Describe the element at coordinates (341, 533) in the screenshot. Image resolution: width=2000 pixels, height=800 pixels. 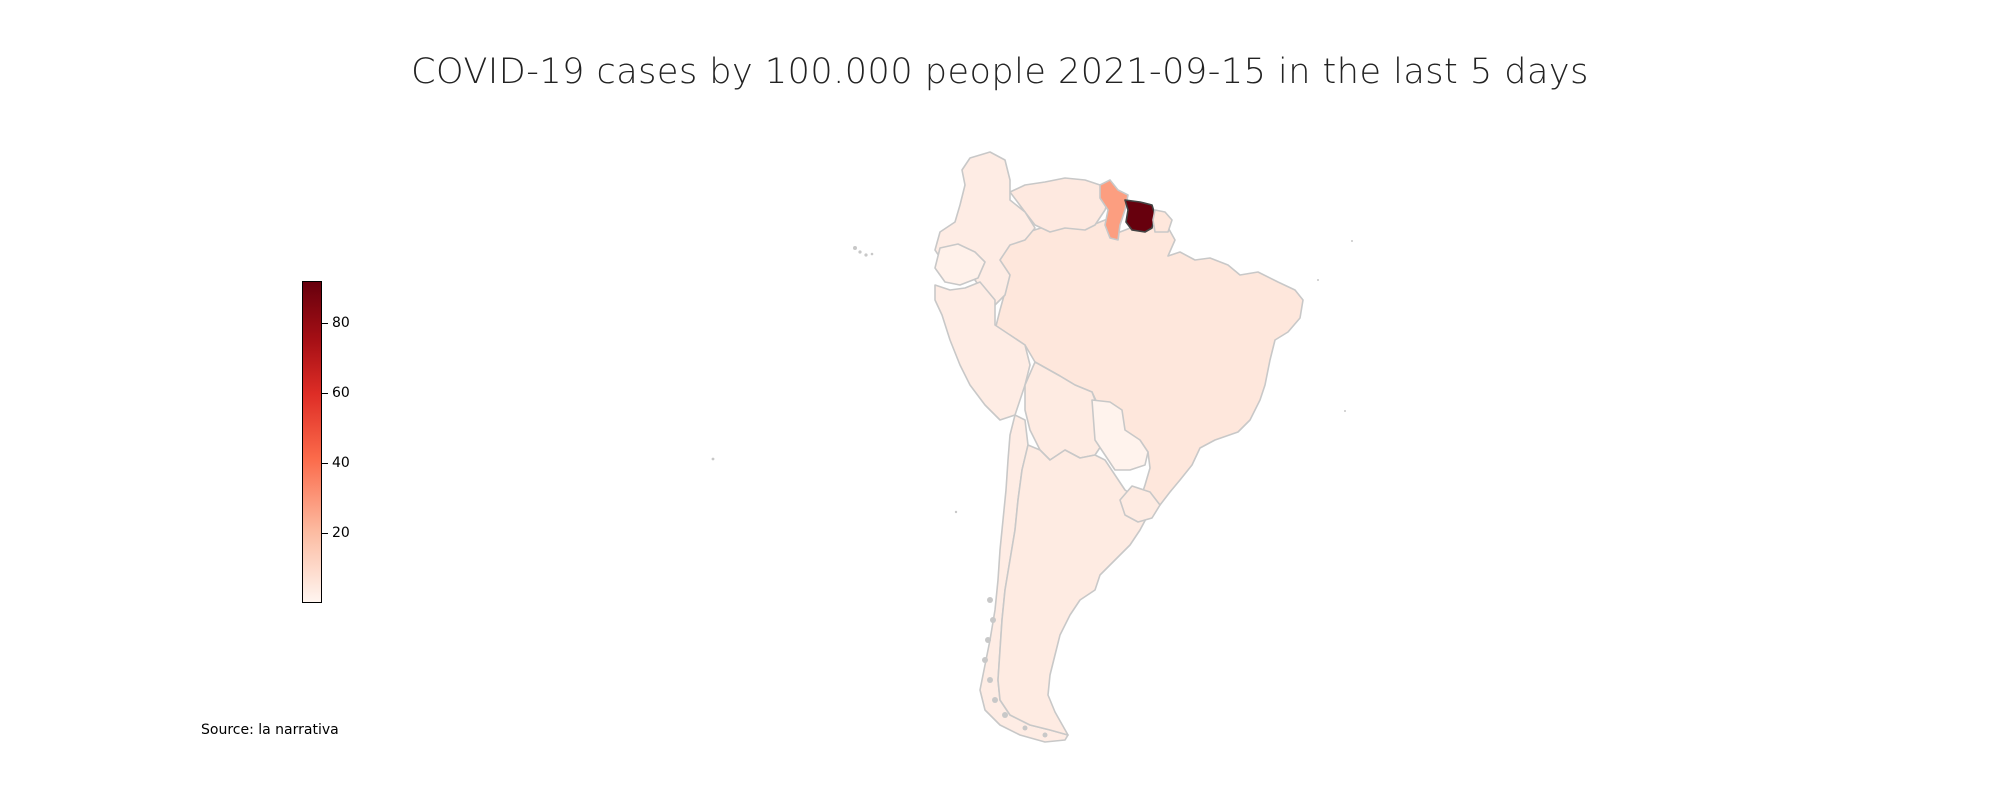
I see `colorbar-tick-label: 20` at that location.